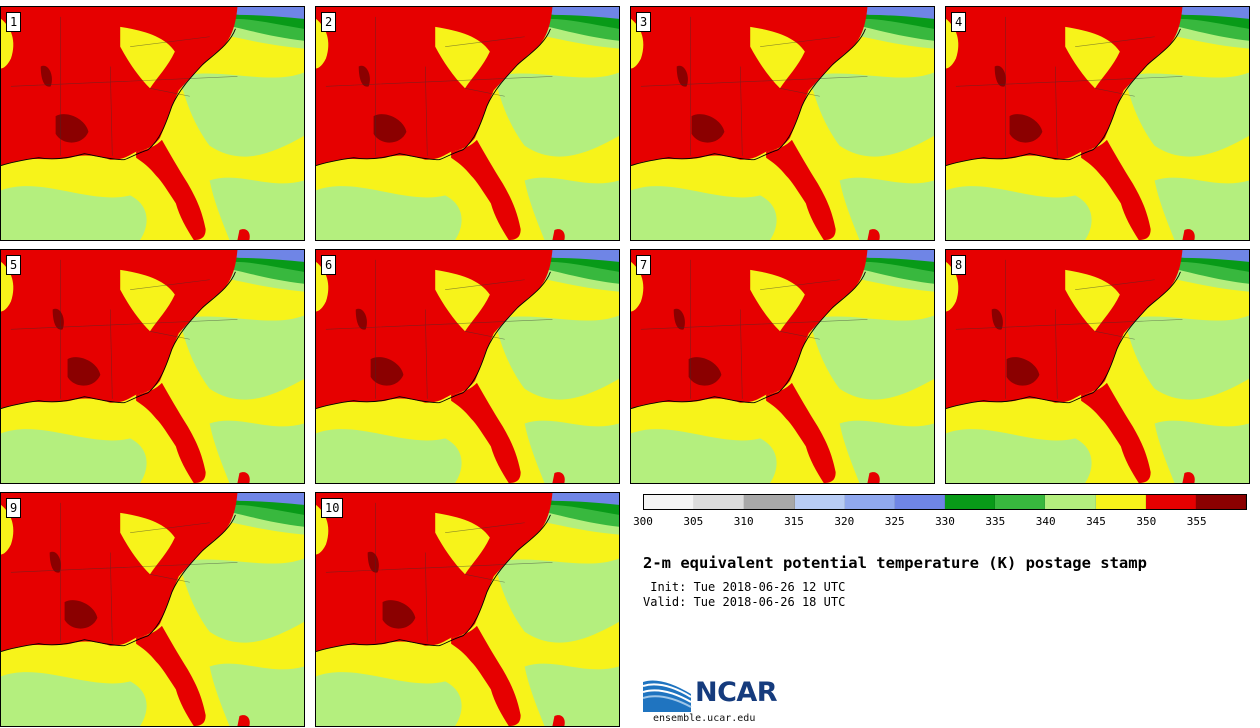 This screenshot has width=1260, height=728. I want to click on init-time: Init: Tue 2018-06-26 12 UTC, so click(744, 587).